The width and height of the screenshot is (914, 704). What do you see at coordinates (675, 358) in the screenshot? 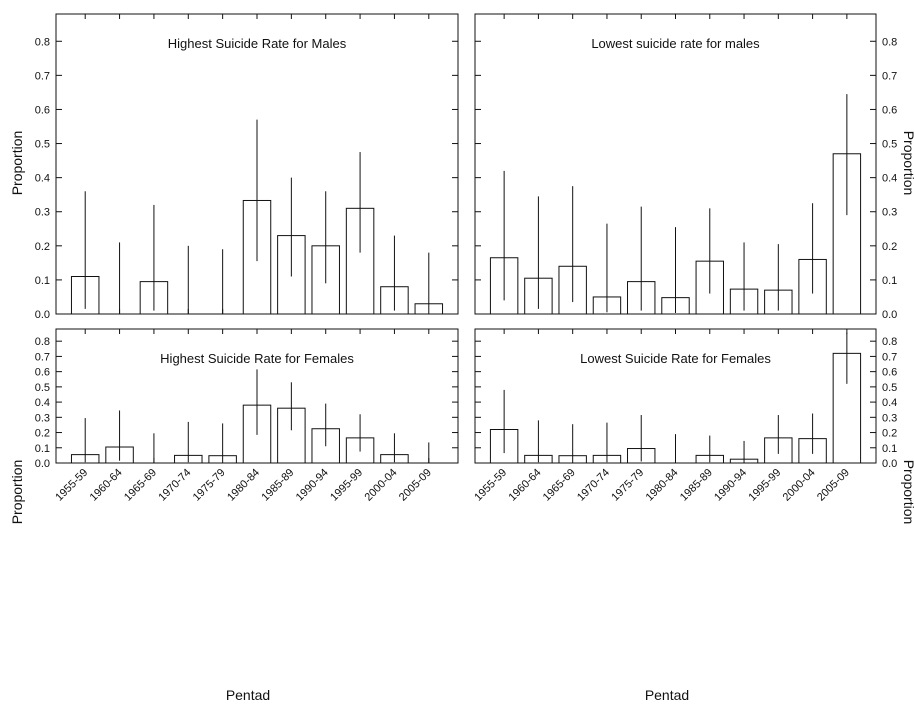
I see `chart-title: Lowest Suicide Rate for Females` at bounding box center [675, 358].